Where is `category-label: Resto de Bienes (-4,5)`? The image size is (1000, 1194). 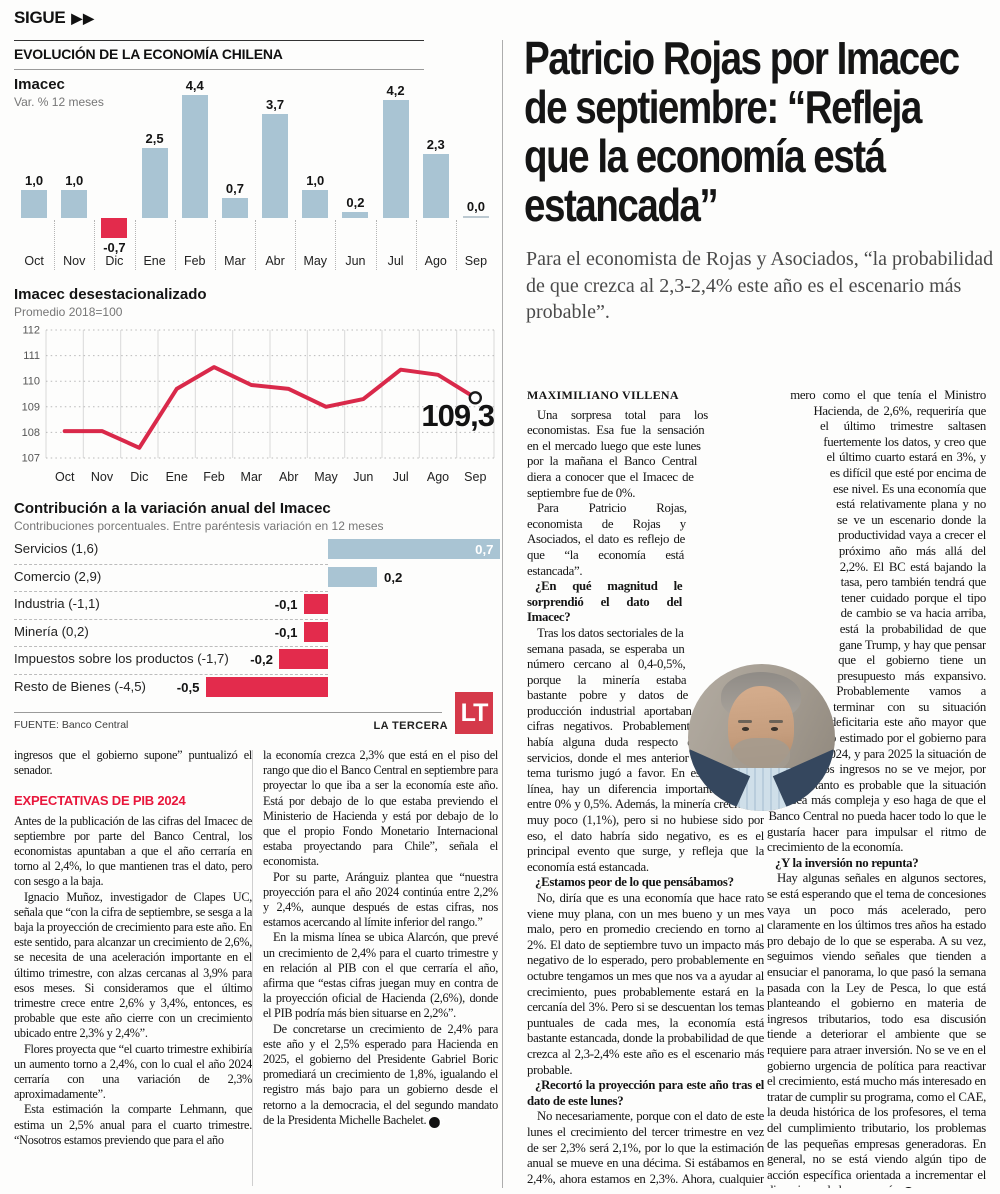 category-label: Resto de Bienes (-4,5) is located at coordinates (80, 686).